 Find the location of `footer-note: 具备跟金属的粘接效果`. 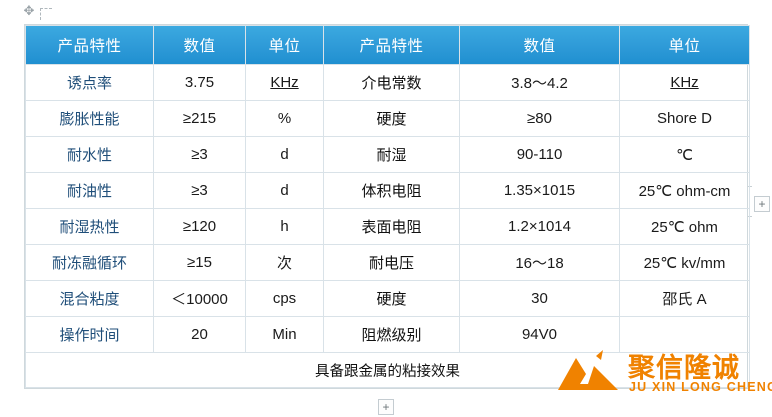

footer-note: 具备跟金属的粘接效果 is located at coordinates (387, 370).